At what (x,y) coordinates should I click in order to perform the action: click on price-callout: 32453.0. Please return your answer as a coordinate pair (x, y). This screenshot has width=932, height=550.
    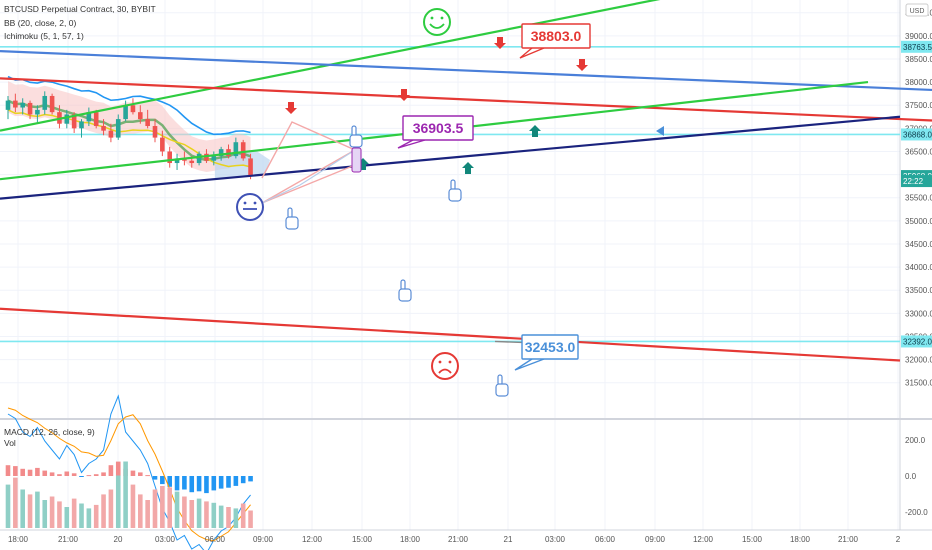
    Looking at the image, I should click on (546, 352).